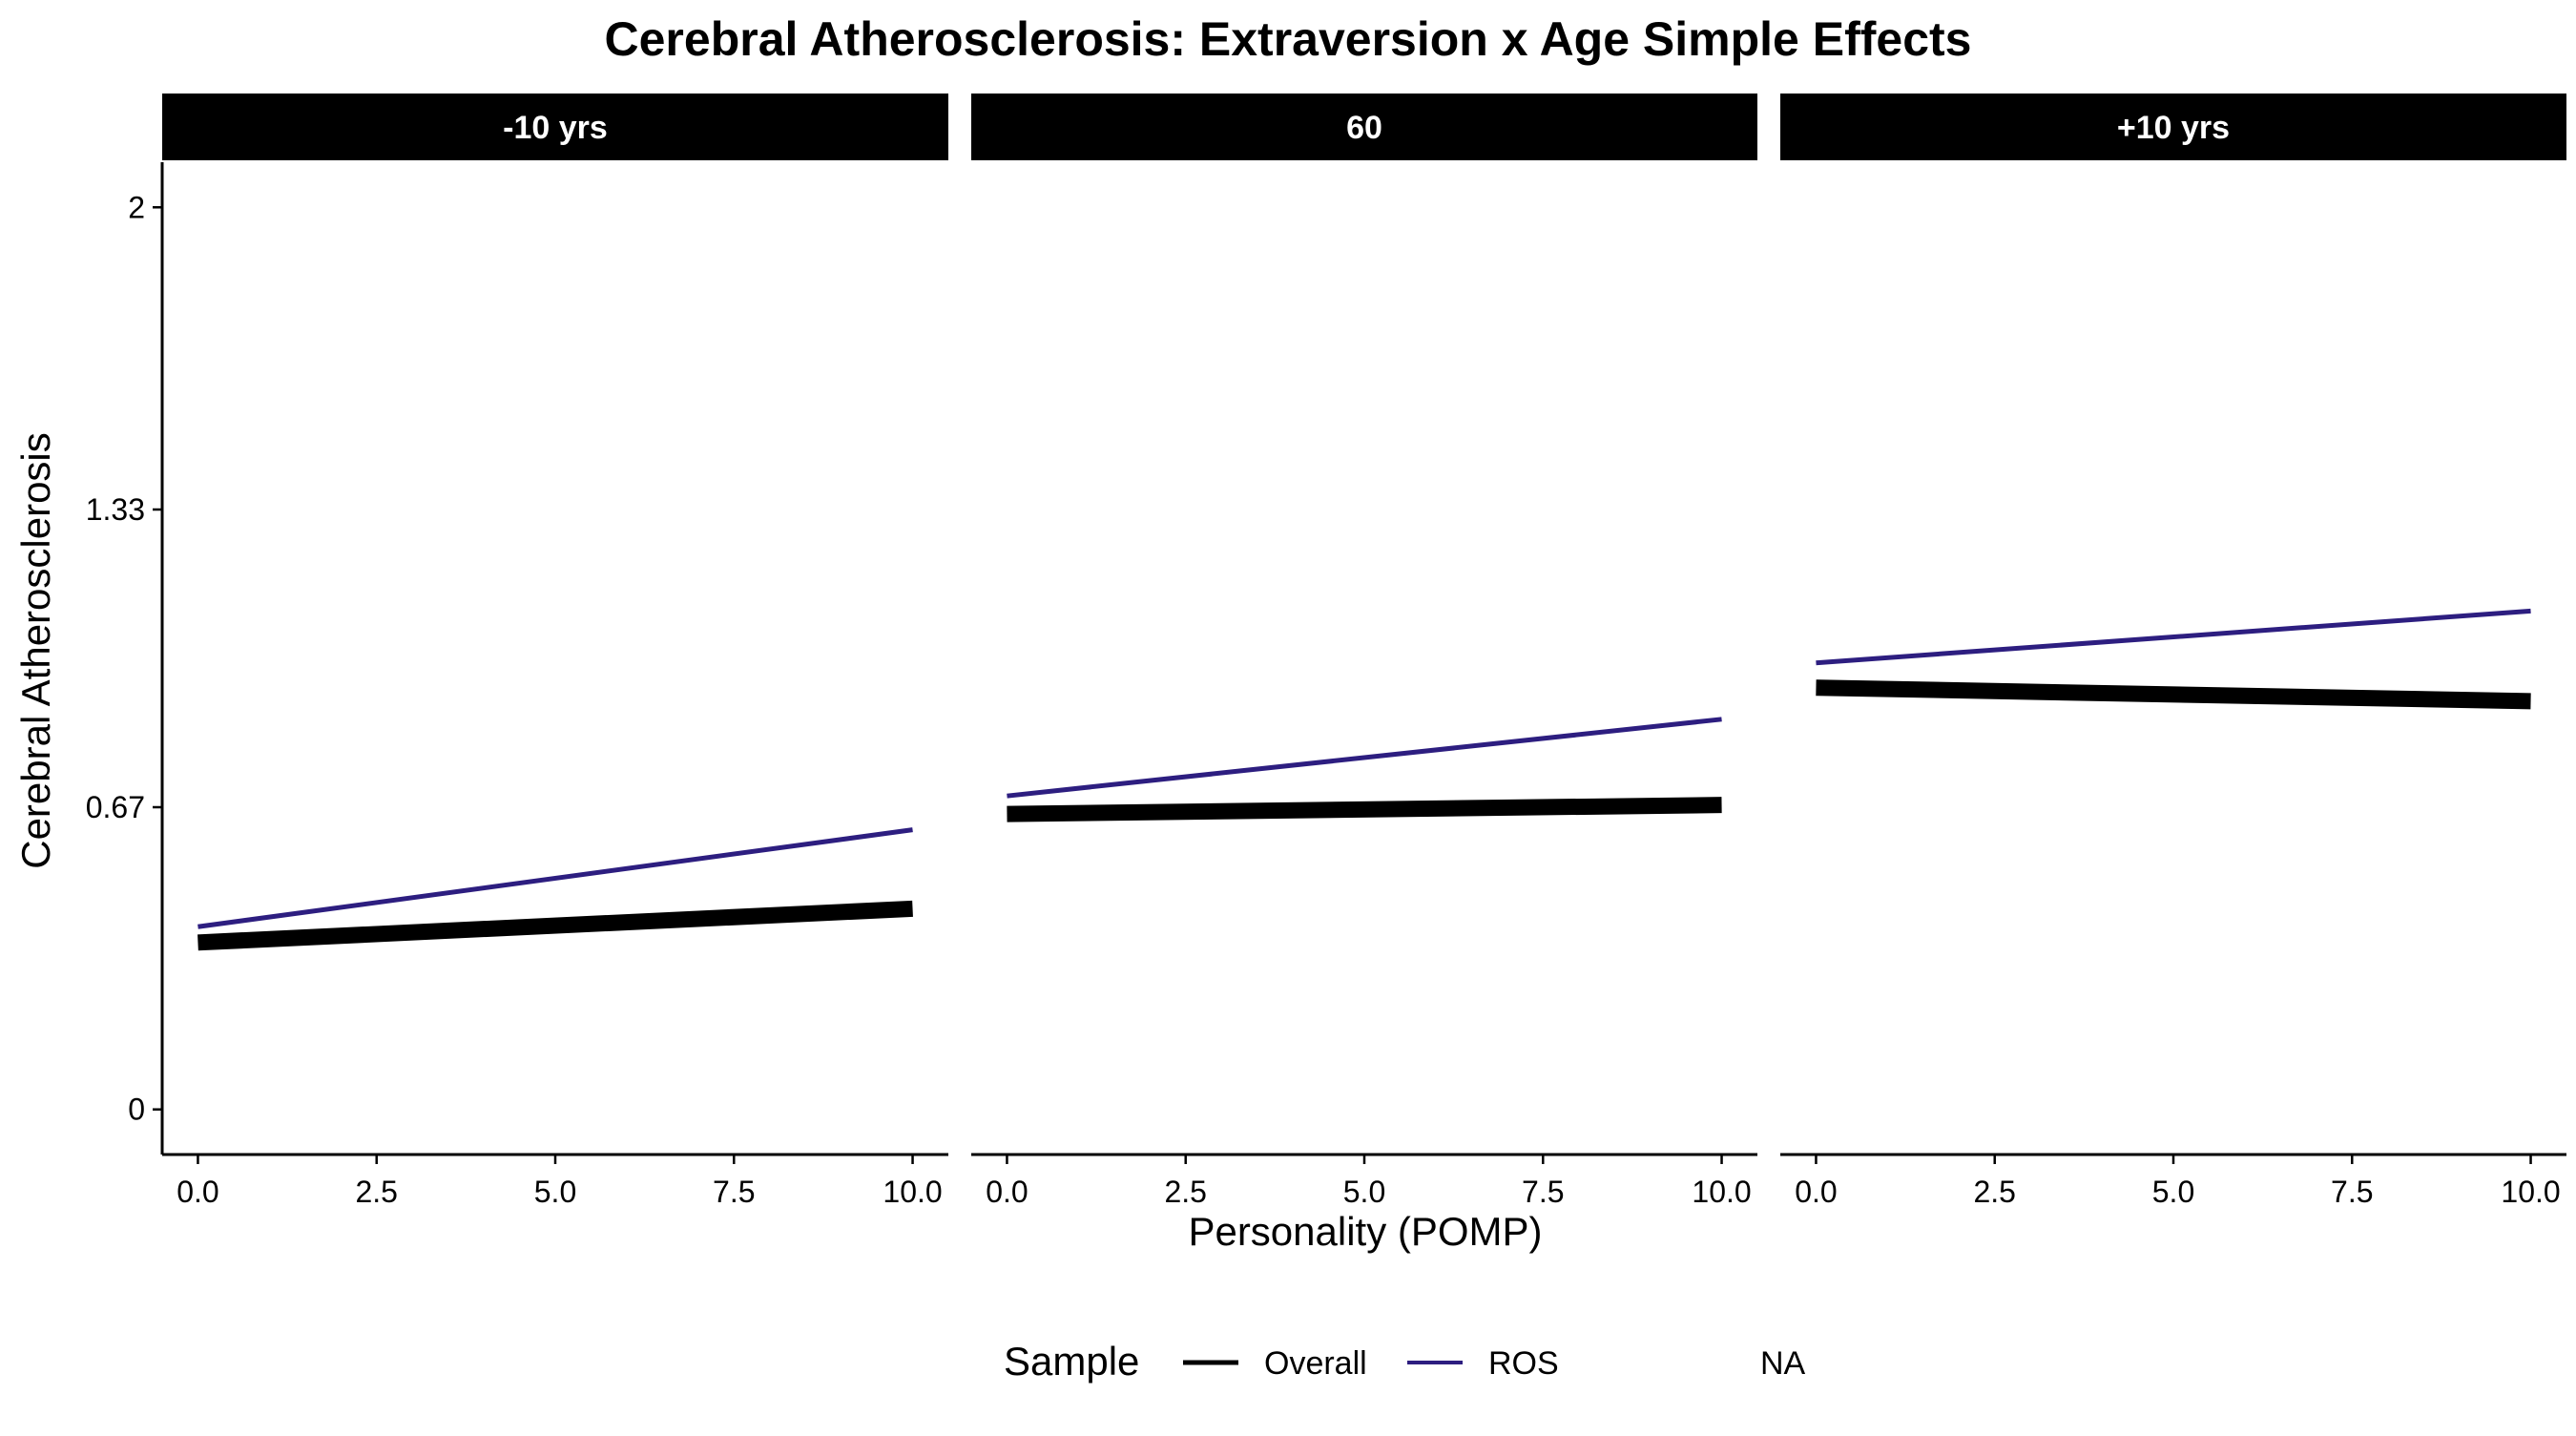 Image resolution: width=2576 pixels, height=1436 pixels. I want to click on facet-strip-label: +10 yrs, so click(2173, 128).